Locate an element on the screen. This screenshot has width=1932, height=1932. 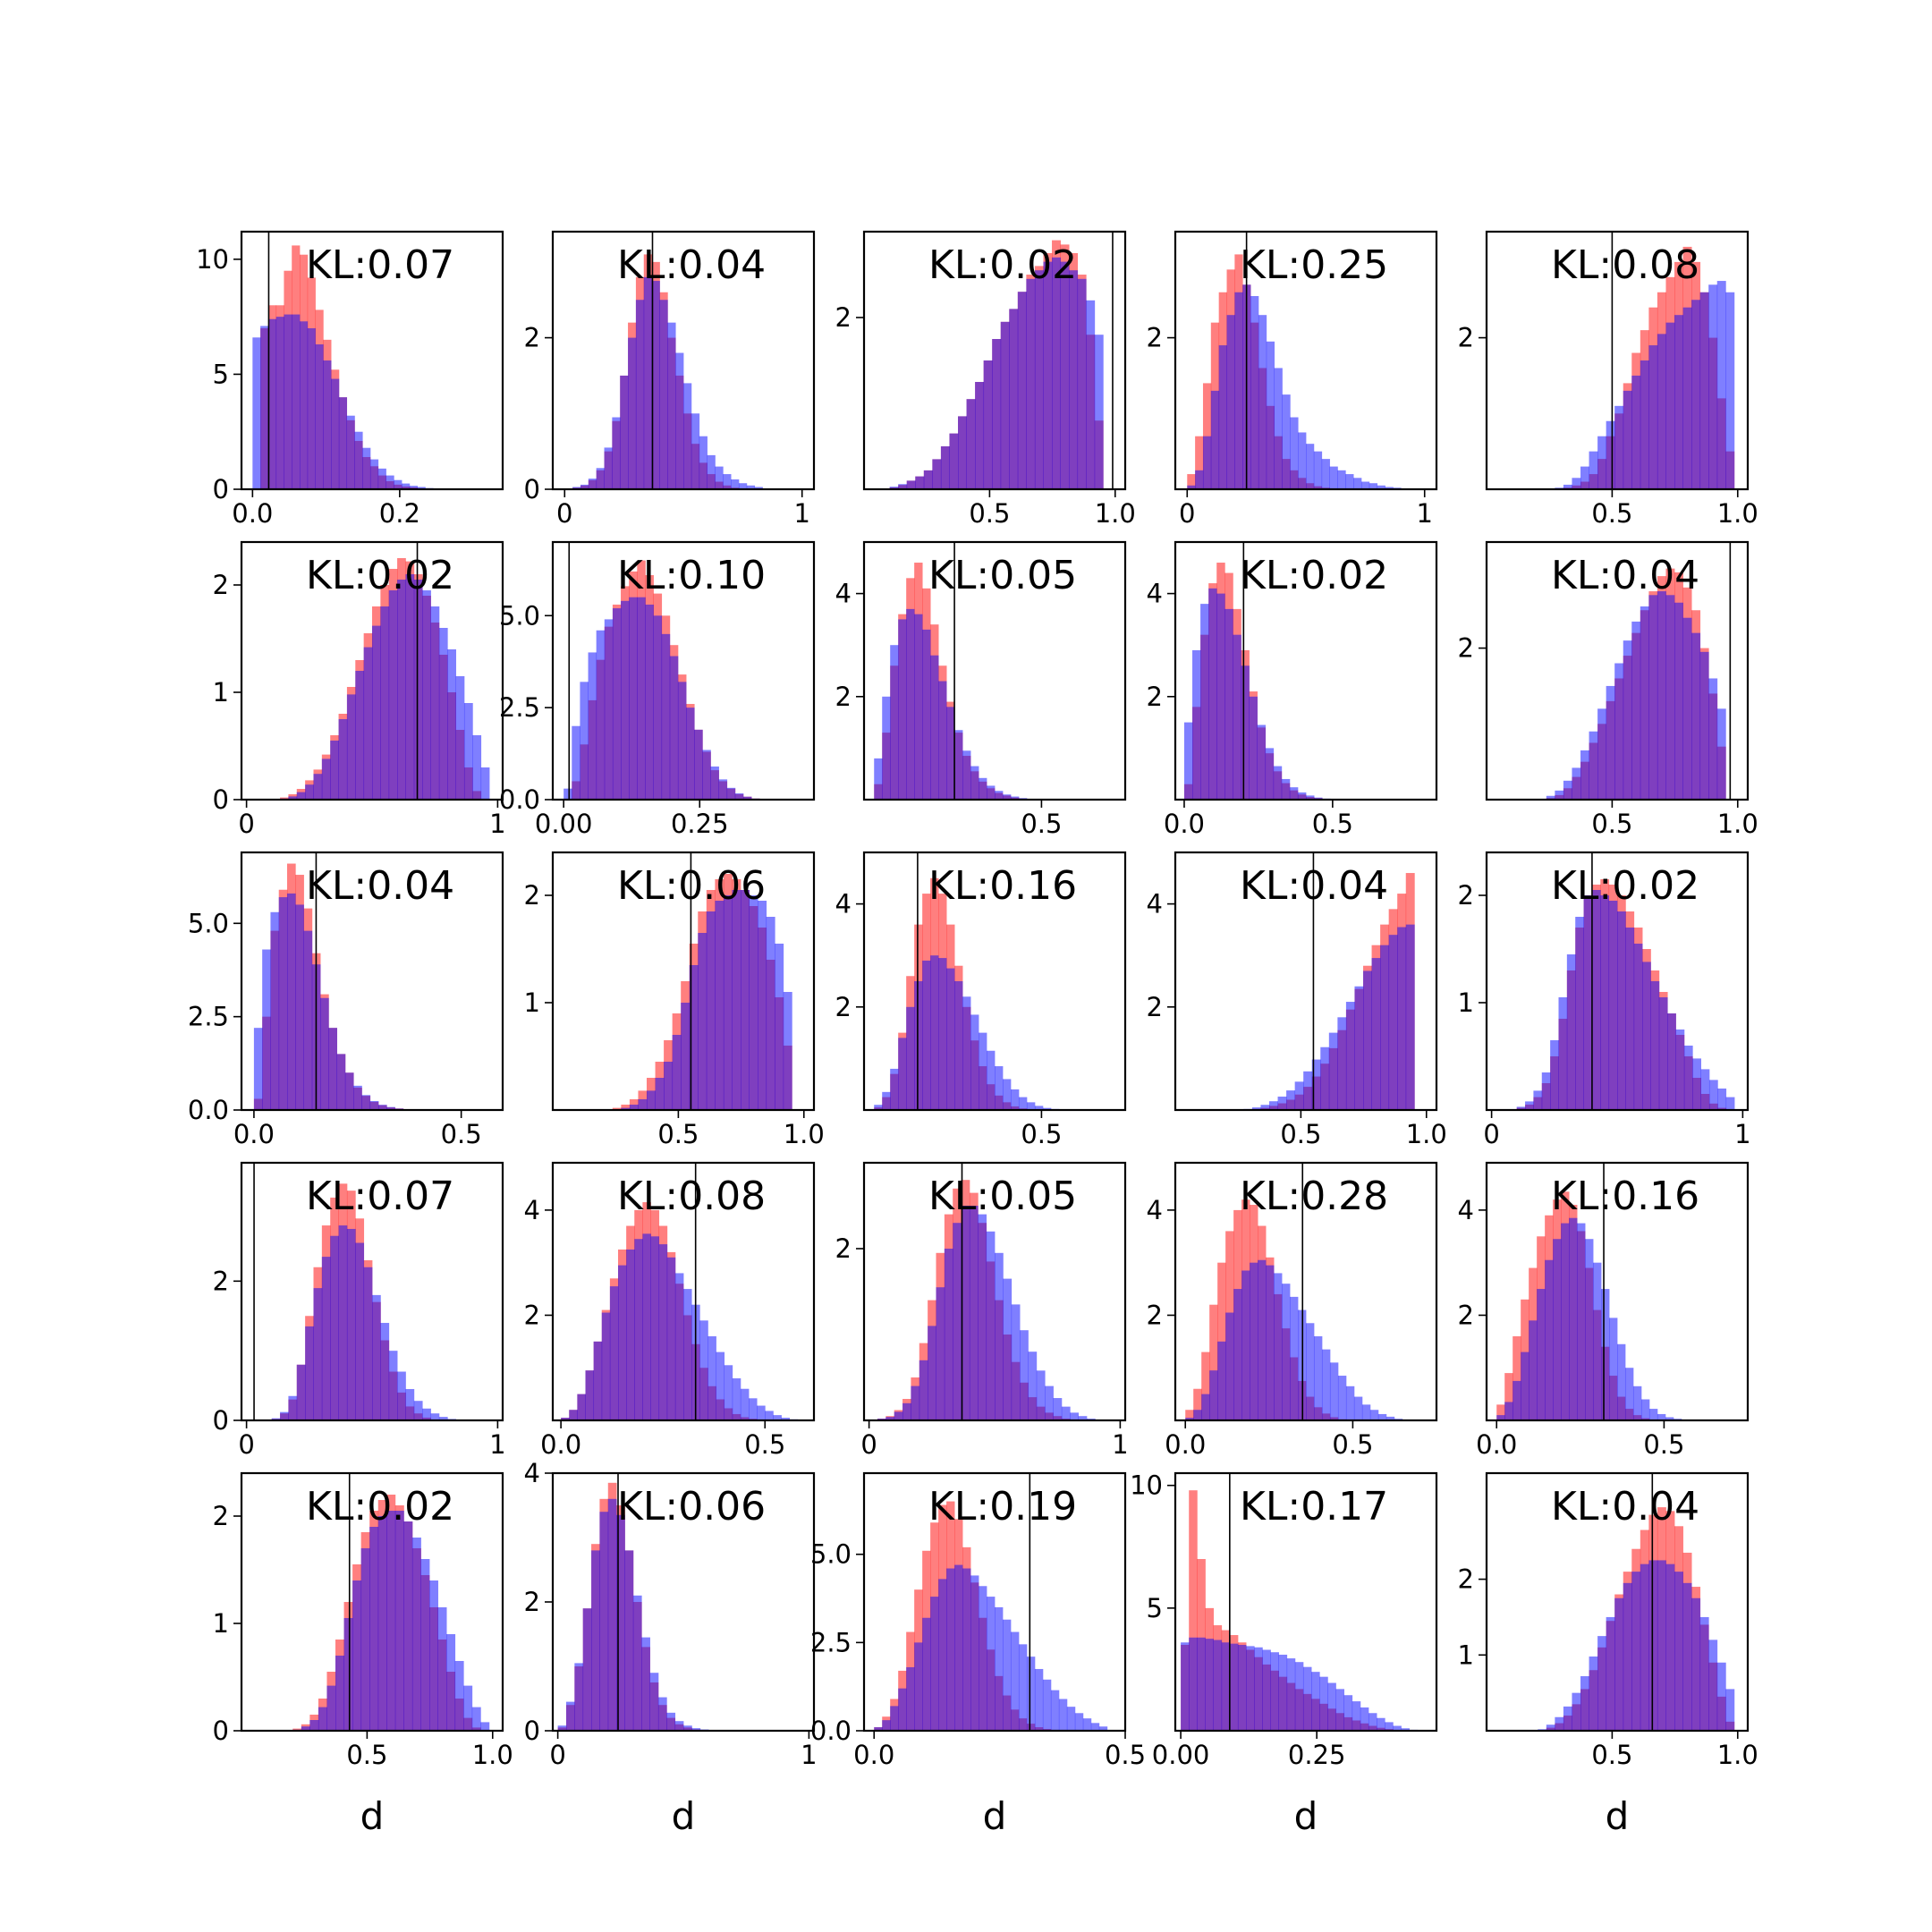
kl-annotation: KL:0.07 is located at coordinates (380, 1196).